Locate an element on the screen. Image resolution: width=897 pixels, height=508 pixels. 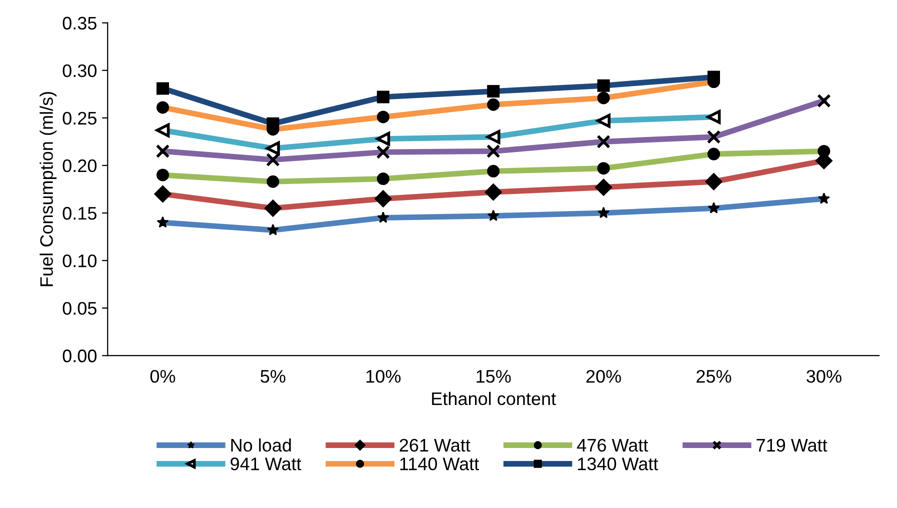
y-tick-label: 0.00 is located at coordinates (79, 356).